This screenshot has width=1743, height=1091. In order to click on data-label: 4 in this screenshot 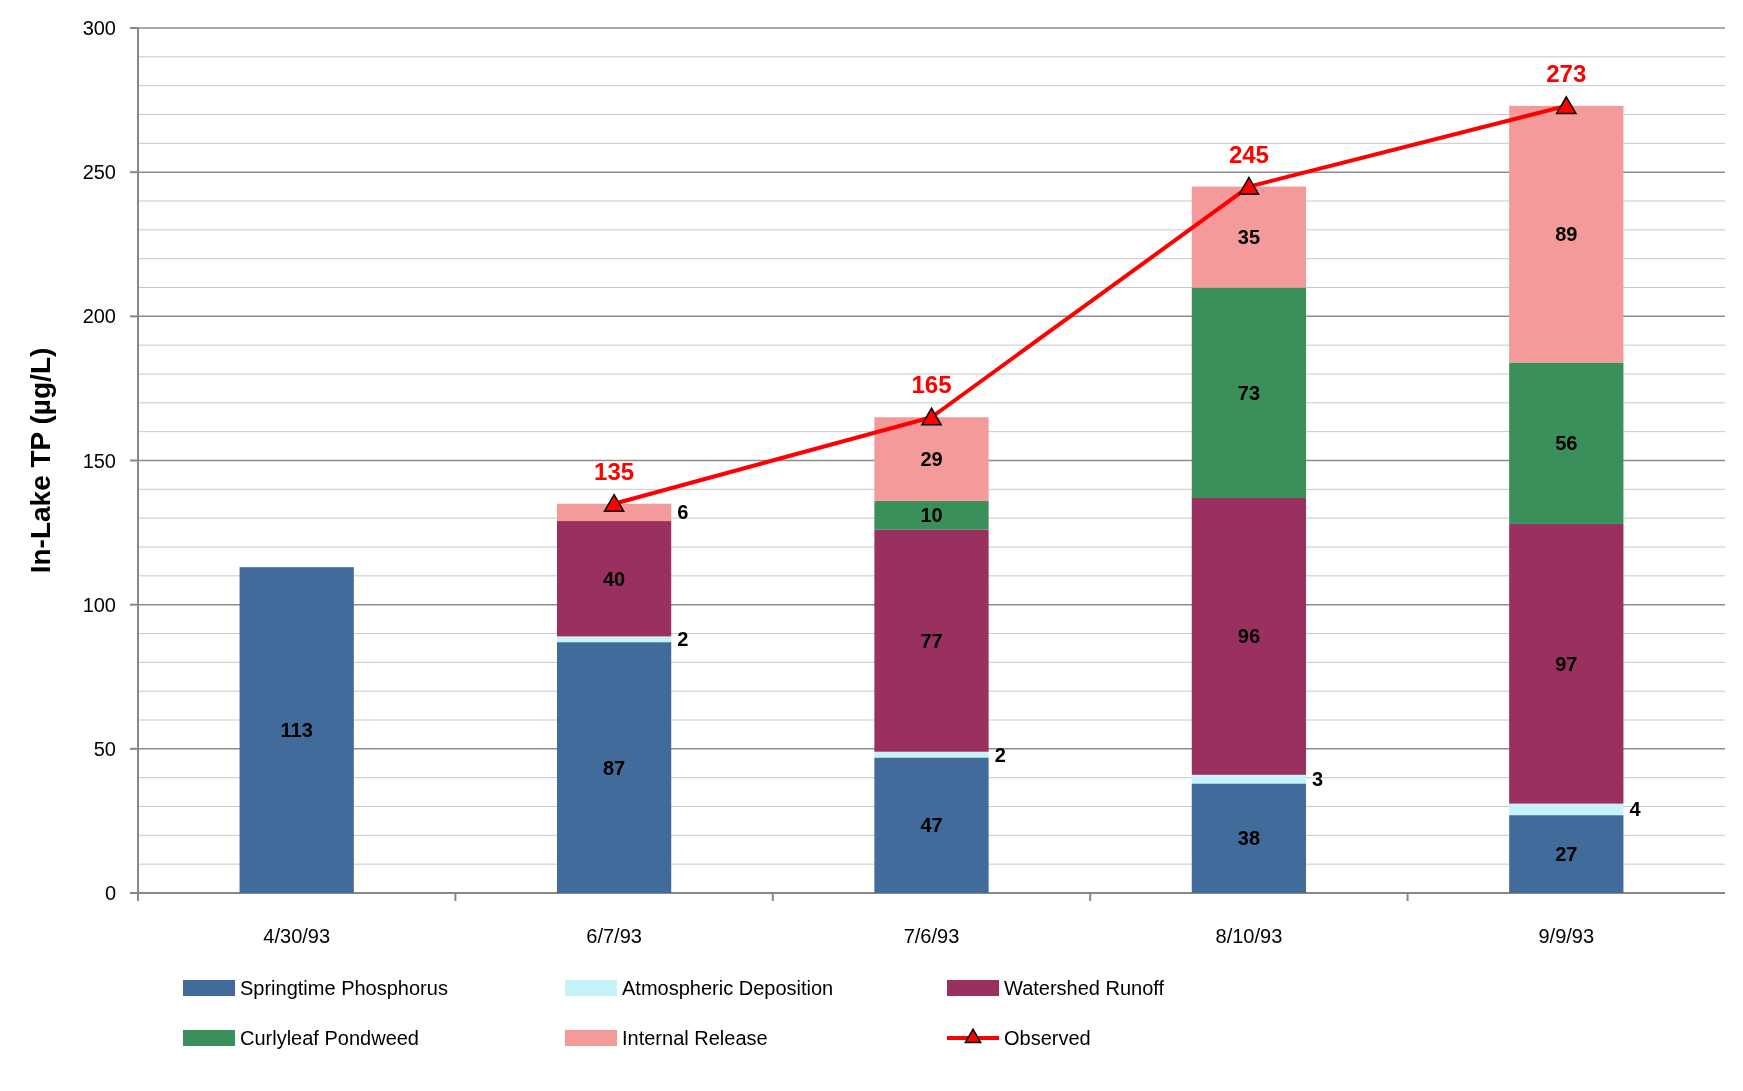, I will do `click(1635, 809)`.